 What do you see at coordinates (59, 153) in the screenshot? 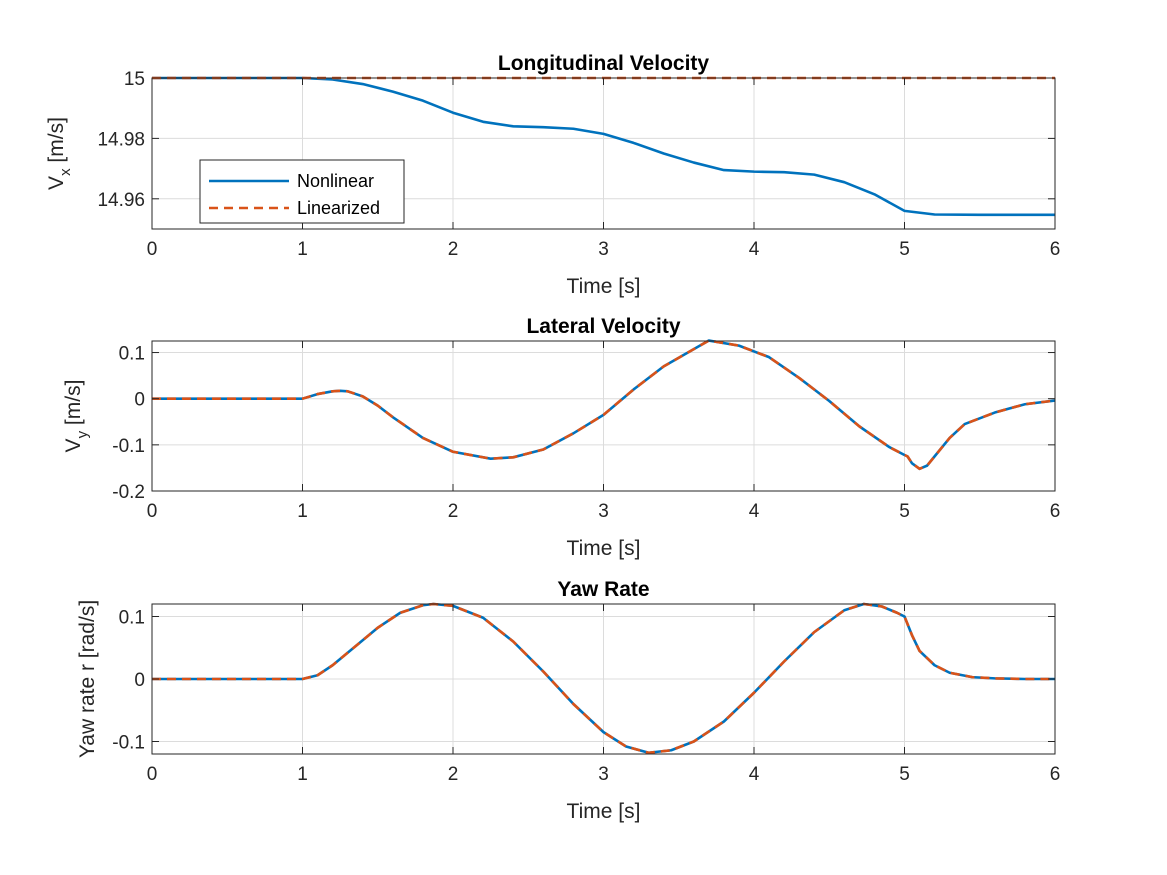
I see `y-axis-label: Vx [m/s]` at bounding box center [59, 153].